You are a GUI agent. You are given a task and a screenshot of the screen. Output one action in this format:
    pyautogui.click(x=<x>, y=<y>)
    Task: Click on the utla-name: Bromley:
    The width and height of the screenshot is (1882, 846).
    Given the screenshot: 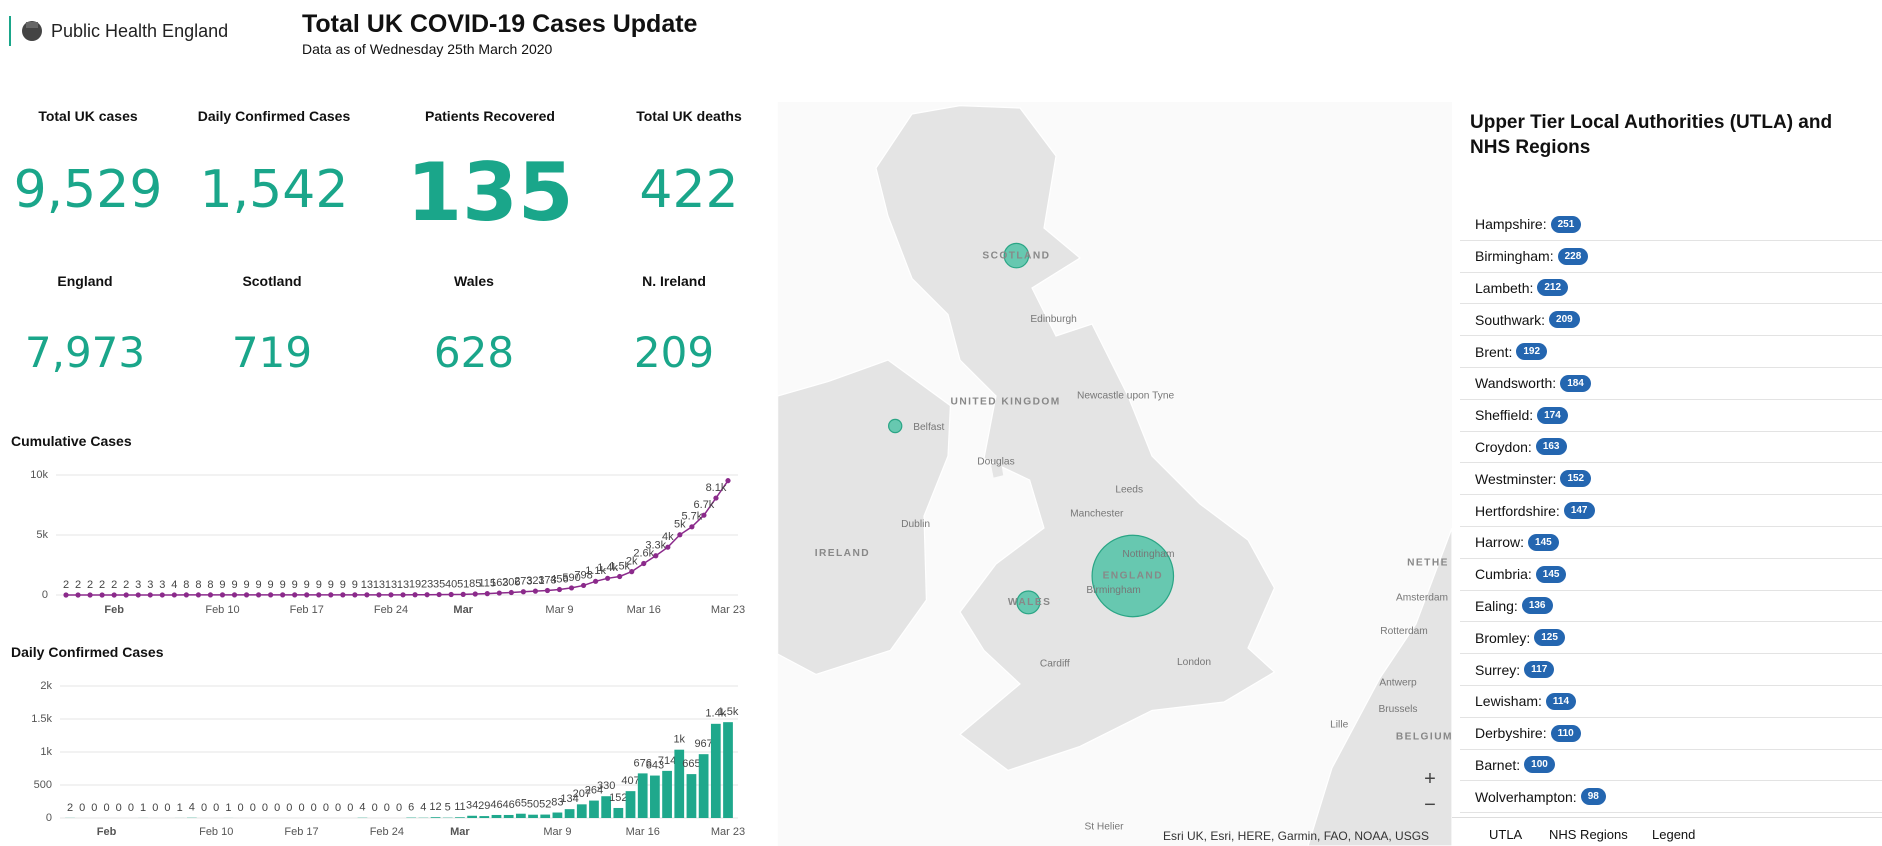 What is the action you would take?
    pyautogui.click(x=1503, y=637)
    